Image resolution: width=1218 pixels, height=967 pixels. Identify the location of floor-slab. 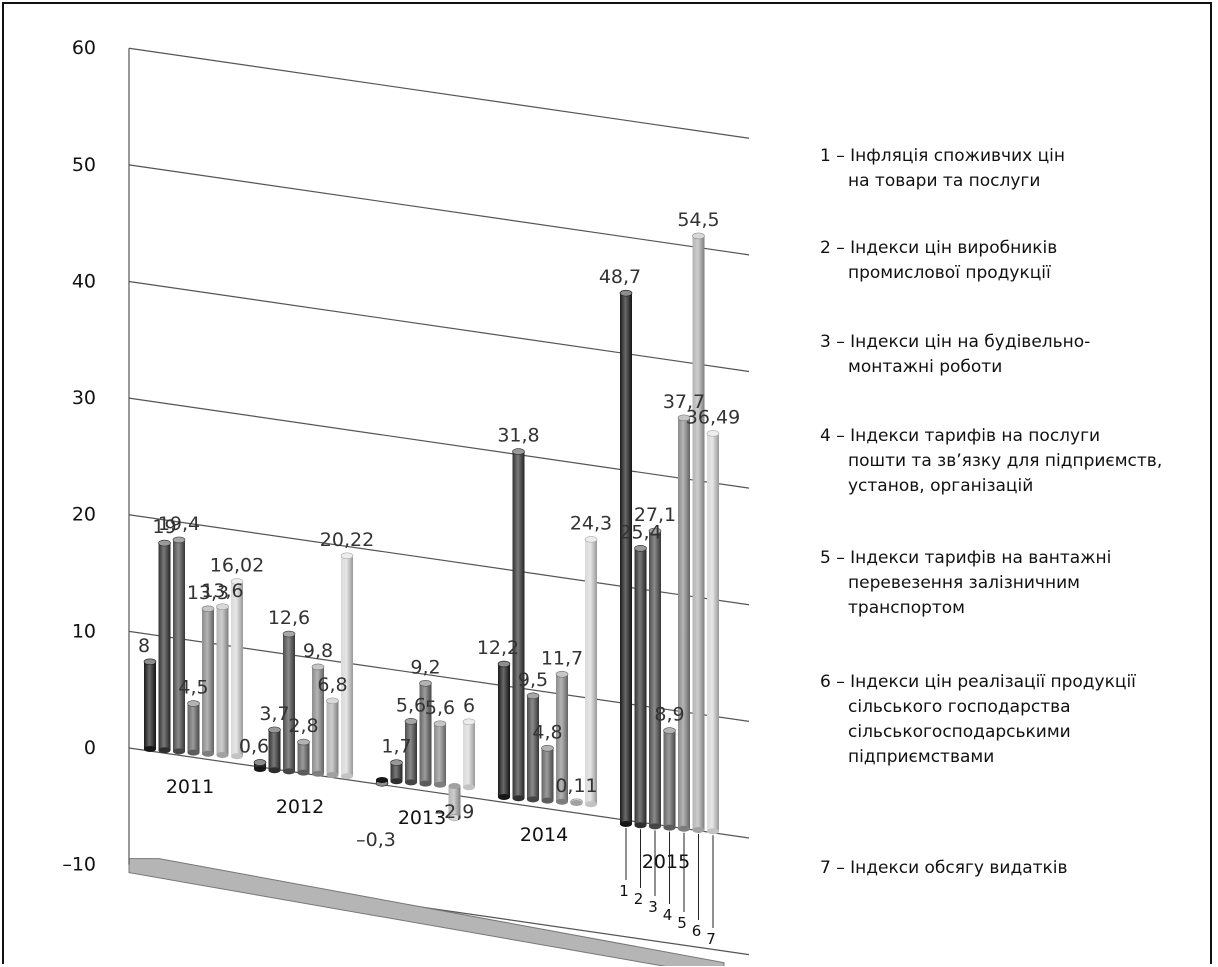
(426, 912).